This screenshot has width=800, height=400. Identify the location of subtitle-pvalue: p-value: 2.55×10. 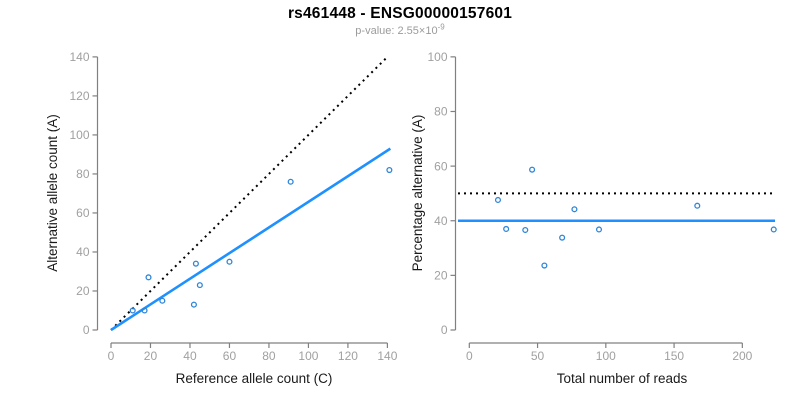
(396, 31).